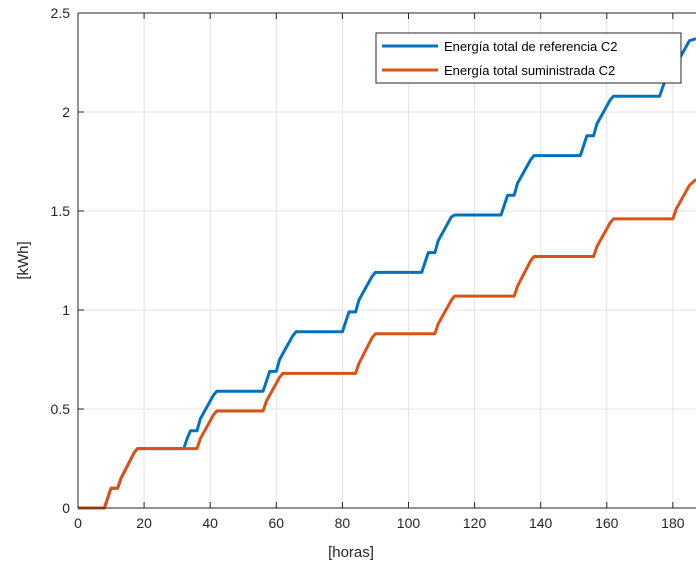 This screenshot has height=569, width=696. I want to click on legend-box, so click(528, 58).